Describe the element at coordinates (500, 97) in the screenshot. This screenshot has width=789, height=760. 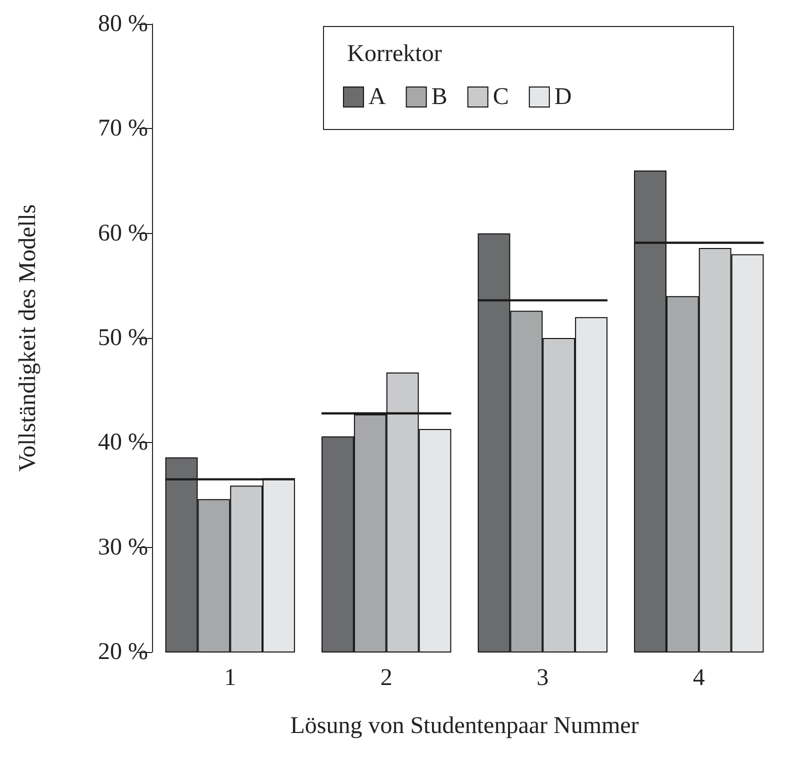
I see `legend-label: C` at that location.